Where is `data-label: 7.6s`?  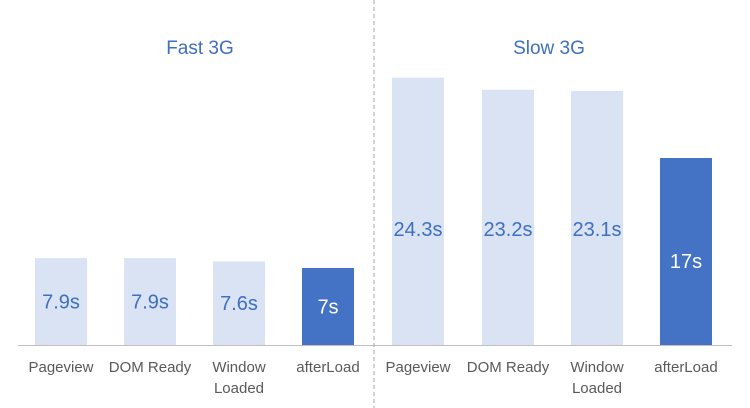
data-label: 7.6s is located at coordinates (239, 304).